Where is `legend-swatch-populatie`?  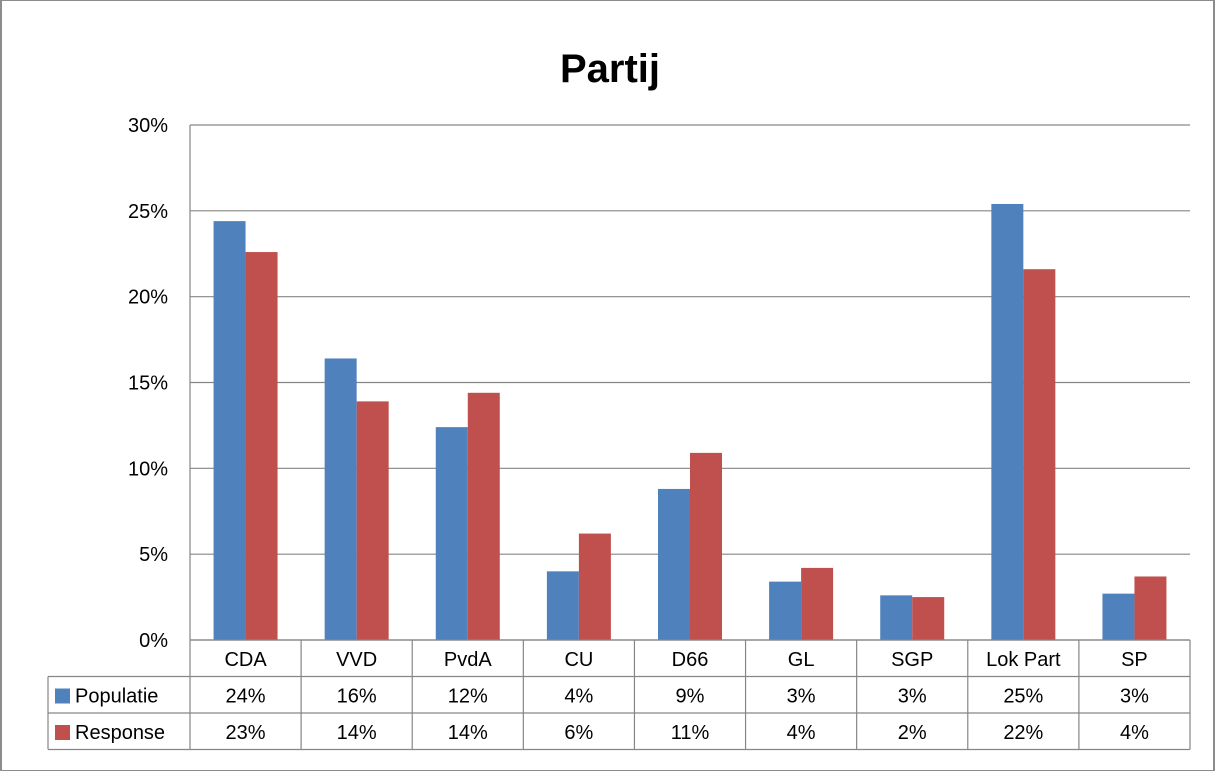 legend-swatch-populatie is located at coordinates (62, 696).